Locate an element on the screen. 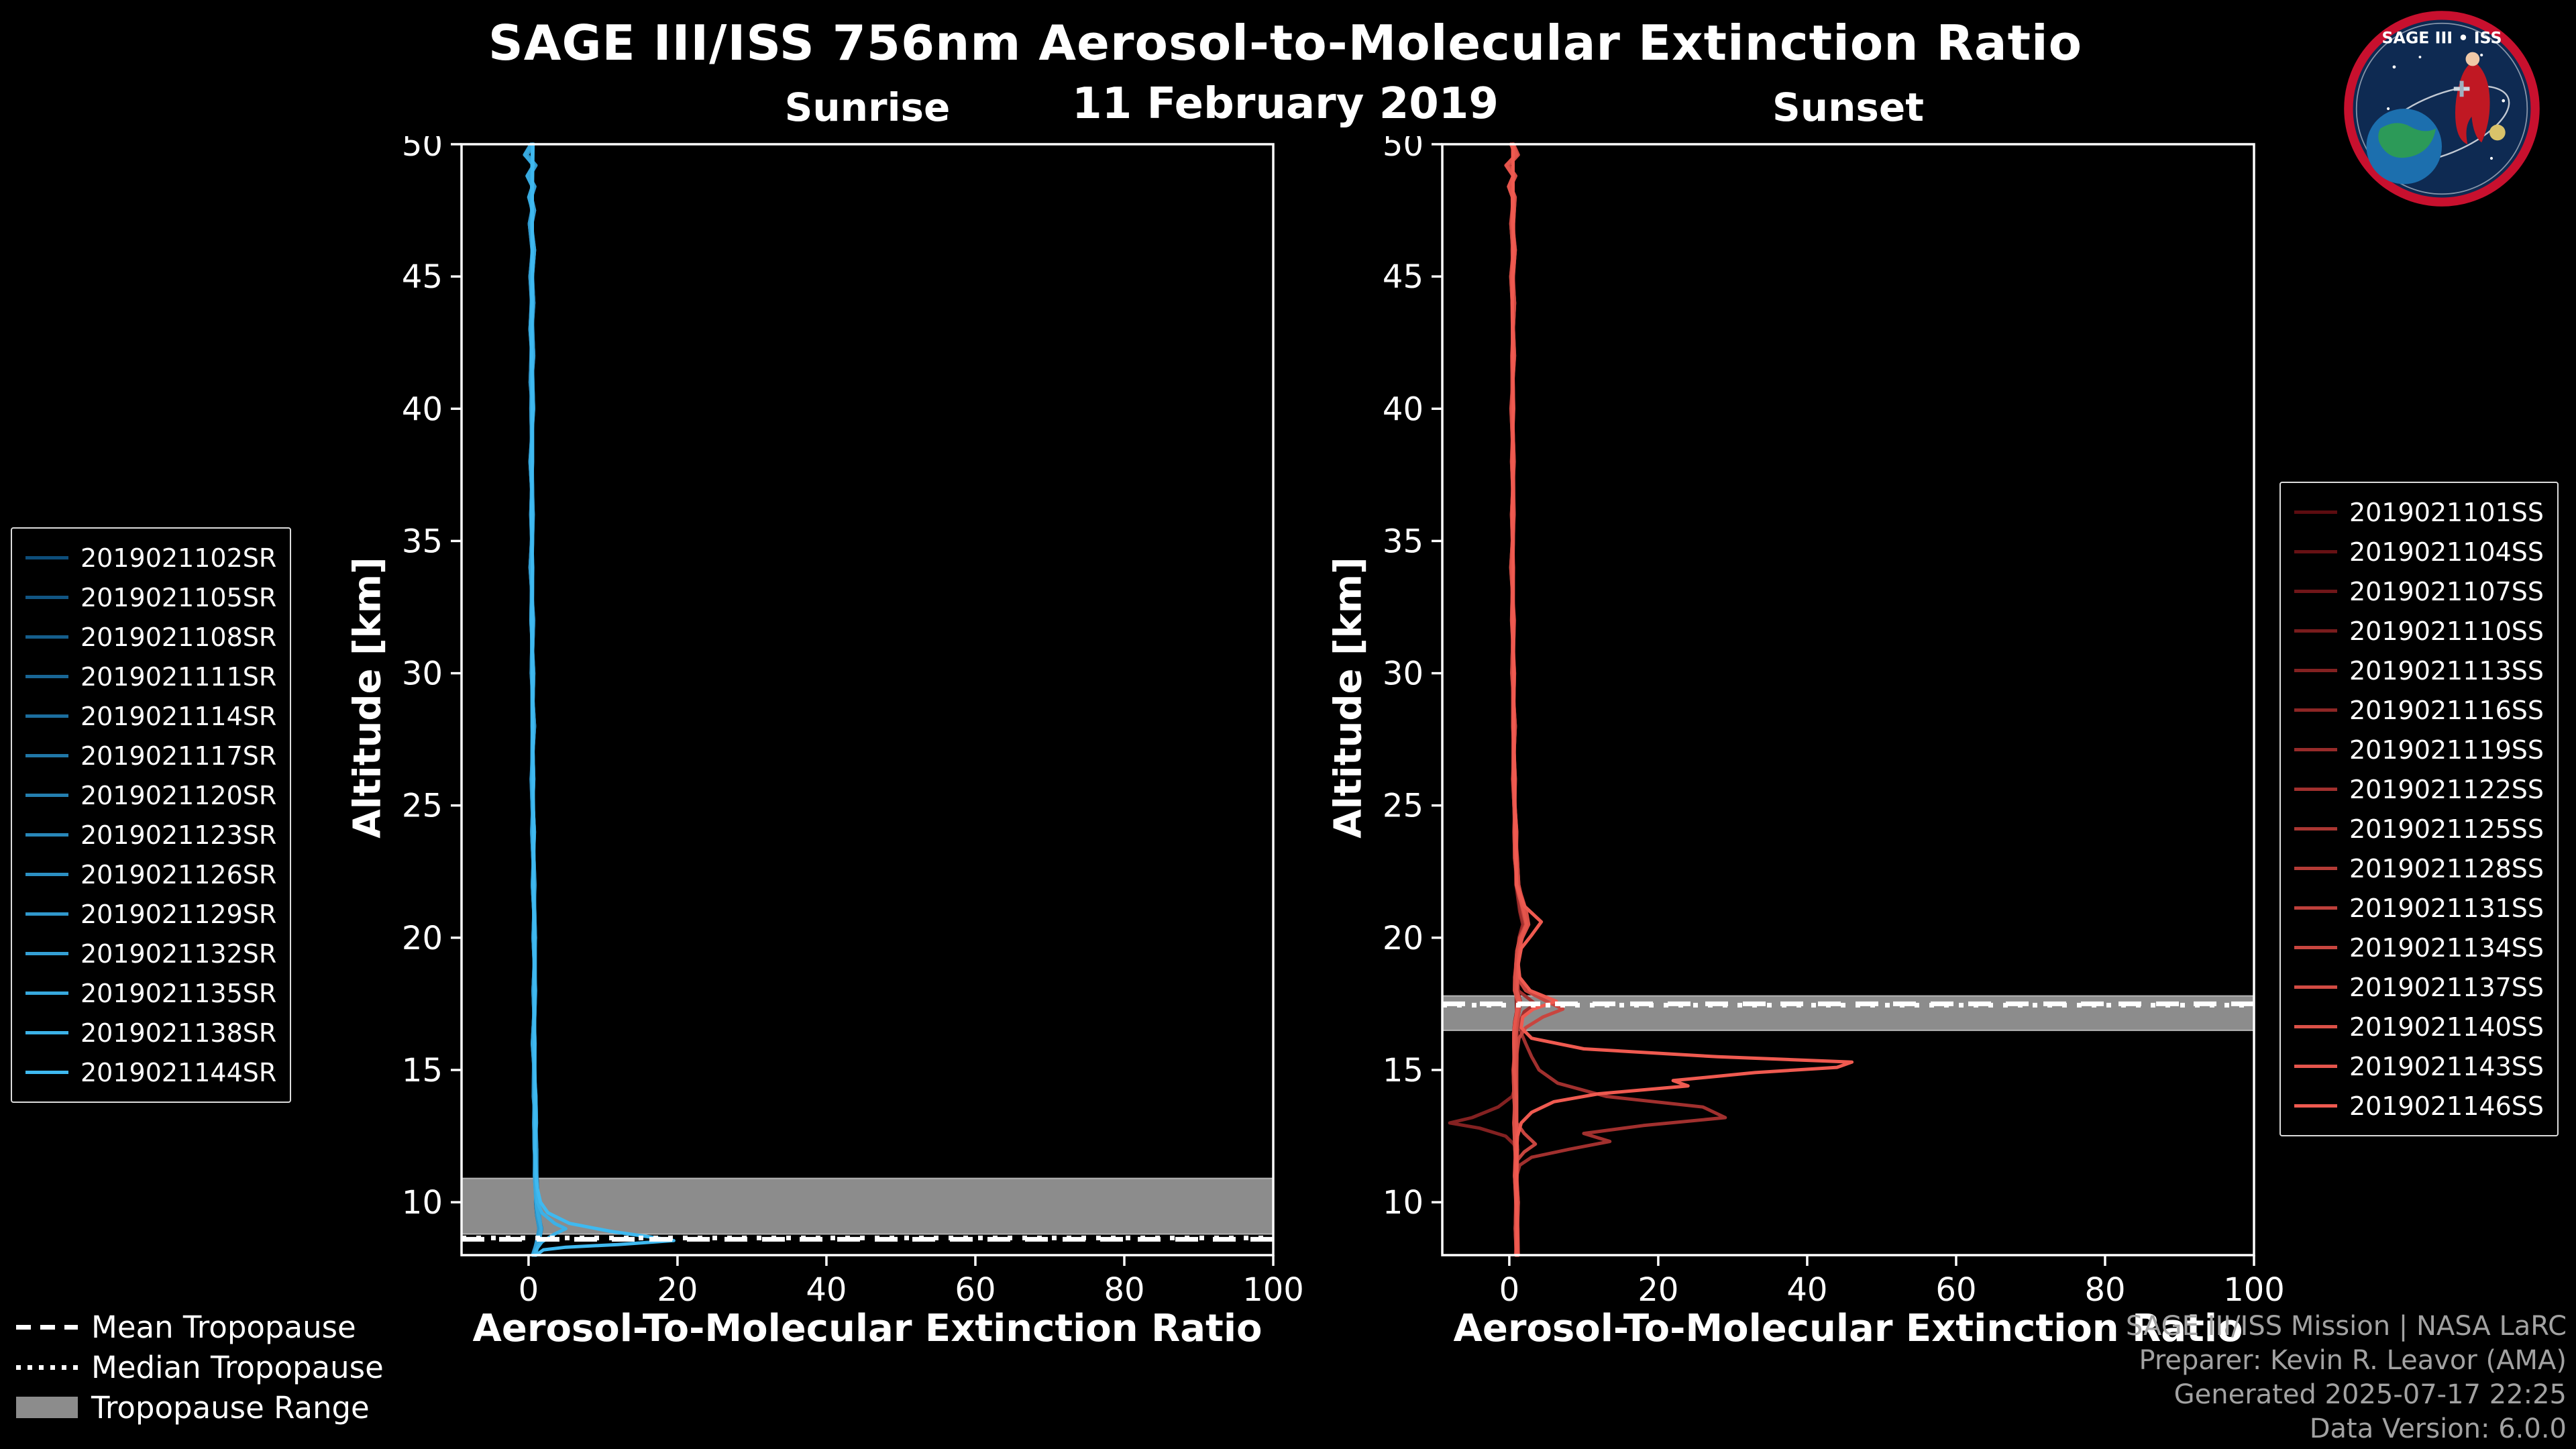 The width and height of the screenshot is (2576, 1449). sunset-ylabel: Altitude [km] is located at coordinates (1348, 698).